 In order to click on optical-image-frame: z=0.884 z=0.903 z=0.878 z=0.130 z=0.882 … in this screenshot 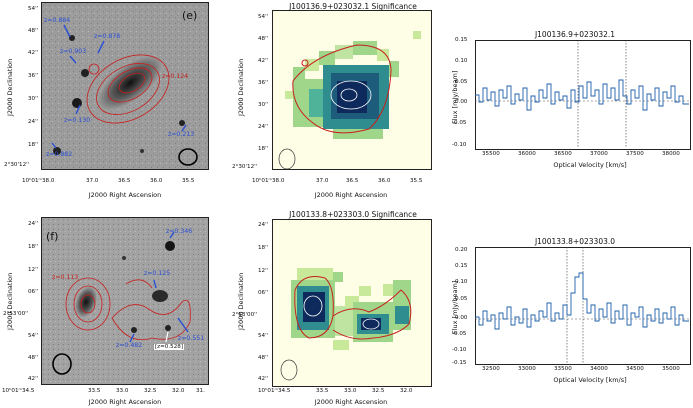, I will do `click(125, 86)`.